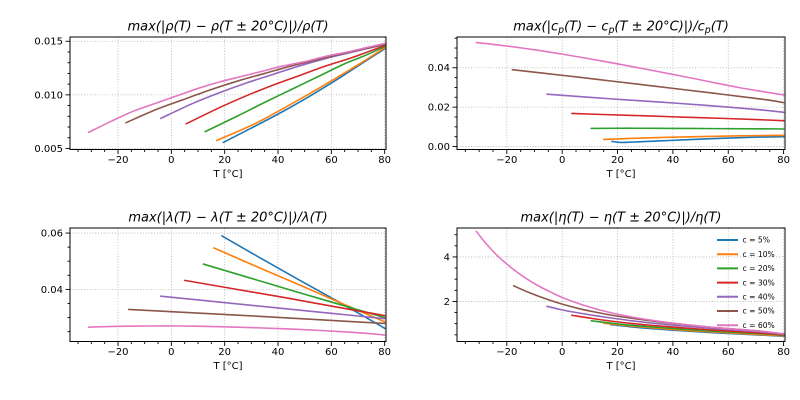 The image size is (800, 400). I want to click on y-tick-label: 0.02, so click(439, 108).